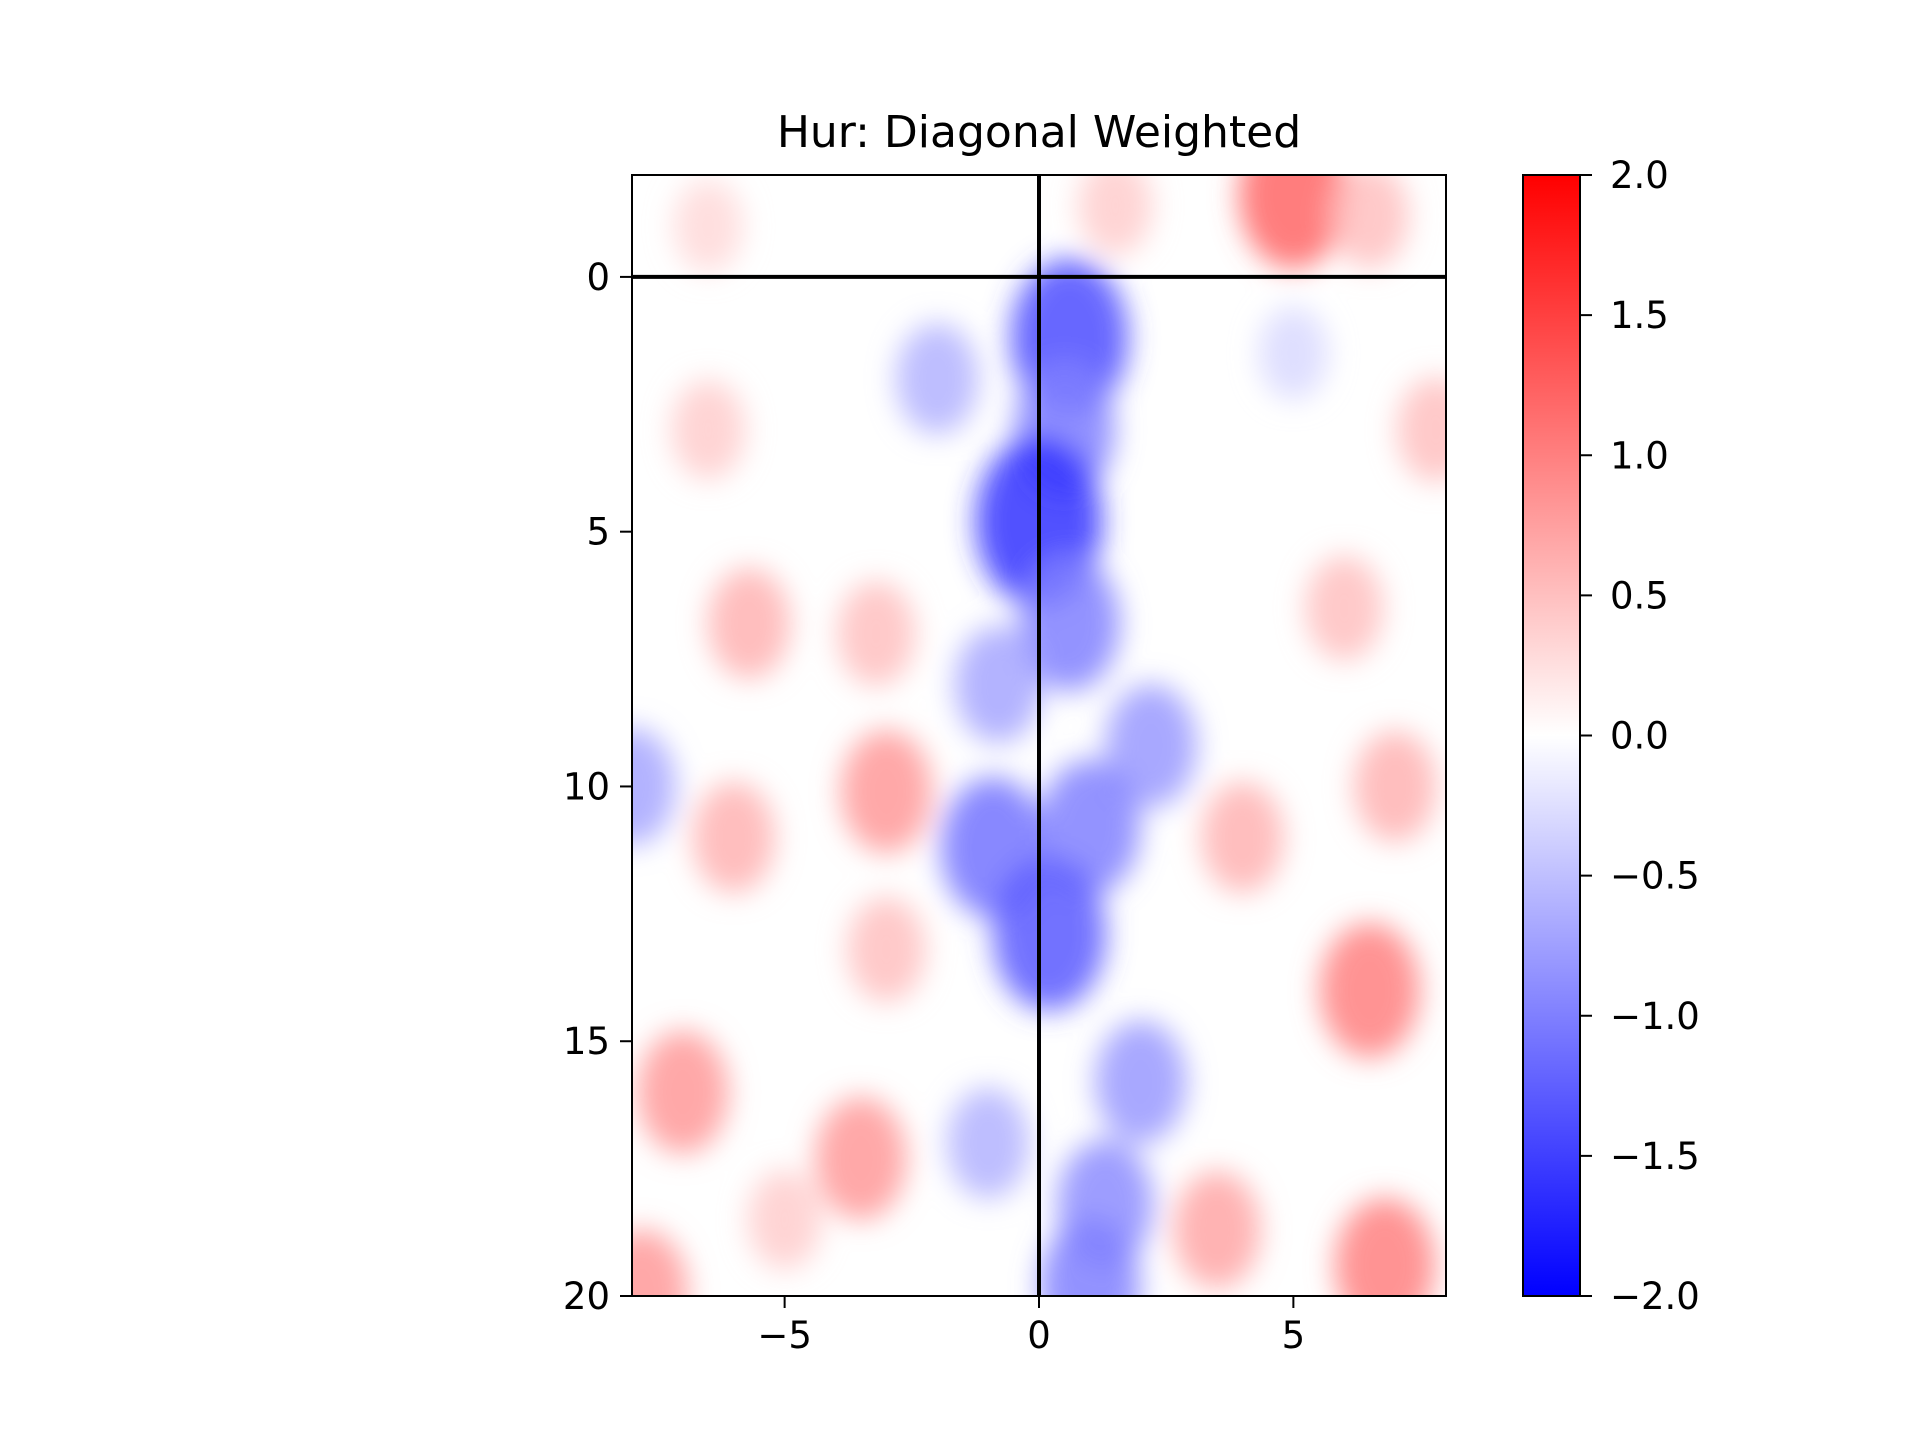 The height and width of the screenshot is (1440, 1920). What do you see at coordinates (1655, 1156) in the screenshot?
I see `colorbar-tick-label: −1.5` at bounding box center [1655, 1156].